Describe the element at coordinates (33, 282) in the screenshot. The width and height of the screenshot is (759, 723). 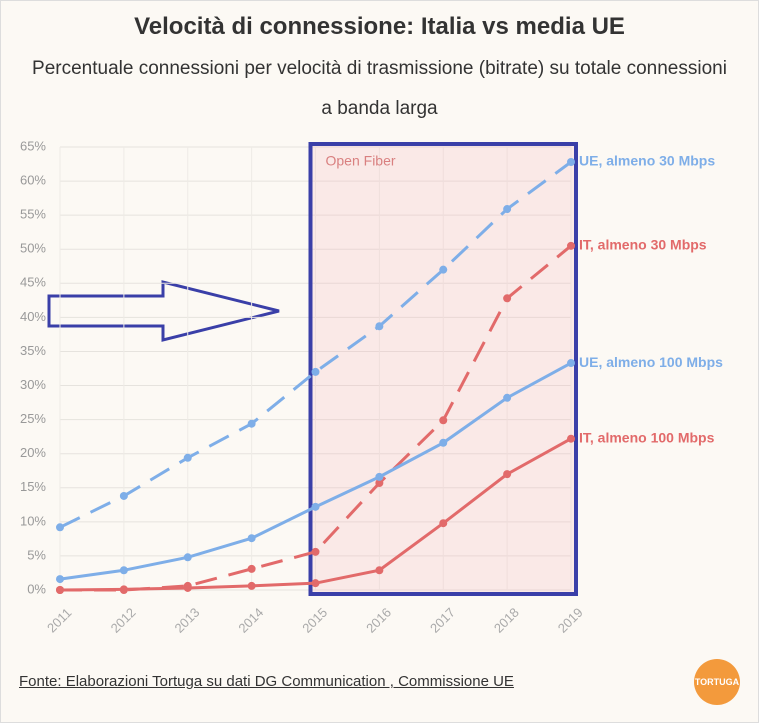
I see `y-tick-label: 45%` at that location.